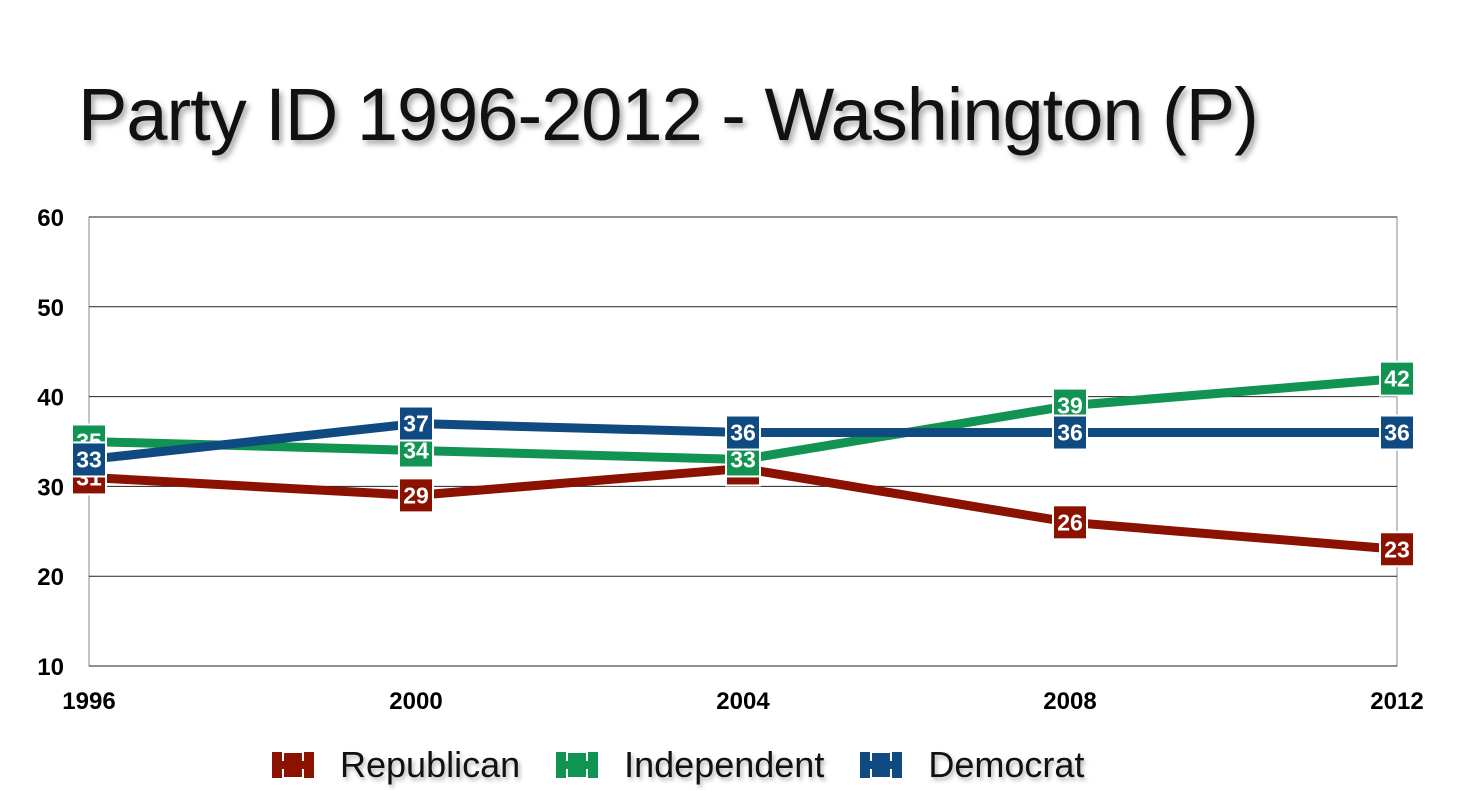 The image size is (1457, 791). I want to click on legend: Republican Independent Democrat, so click(678, 765).